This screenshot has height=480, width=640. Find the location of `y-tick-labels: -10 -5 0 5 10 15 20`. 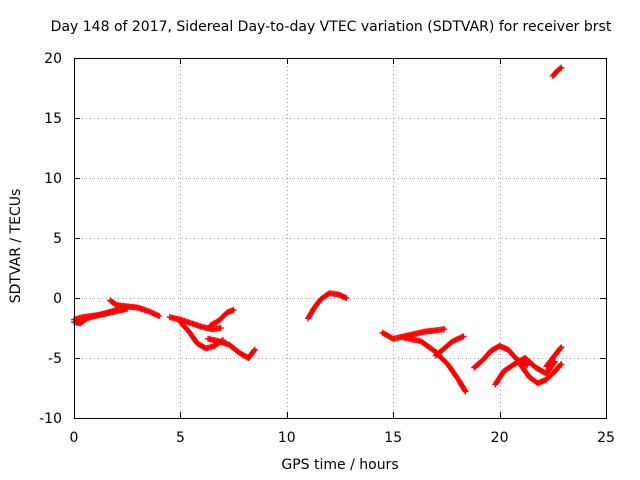

y-tick-labels: -10 -5 0 5 10 15 20 is located at coordinates (50, 239).